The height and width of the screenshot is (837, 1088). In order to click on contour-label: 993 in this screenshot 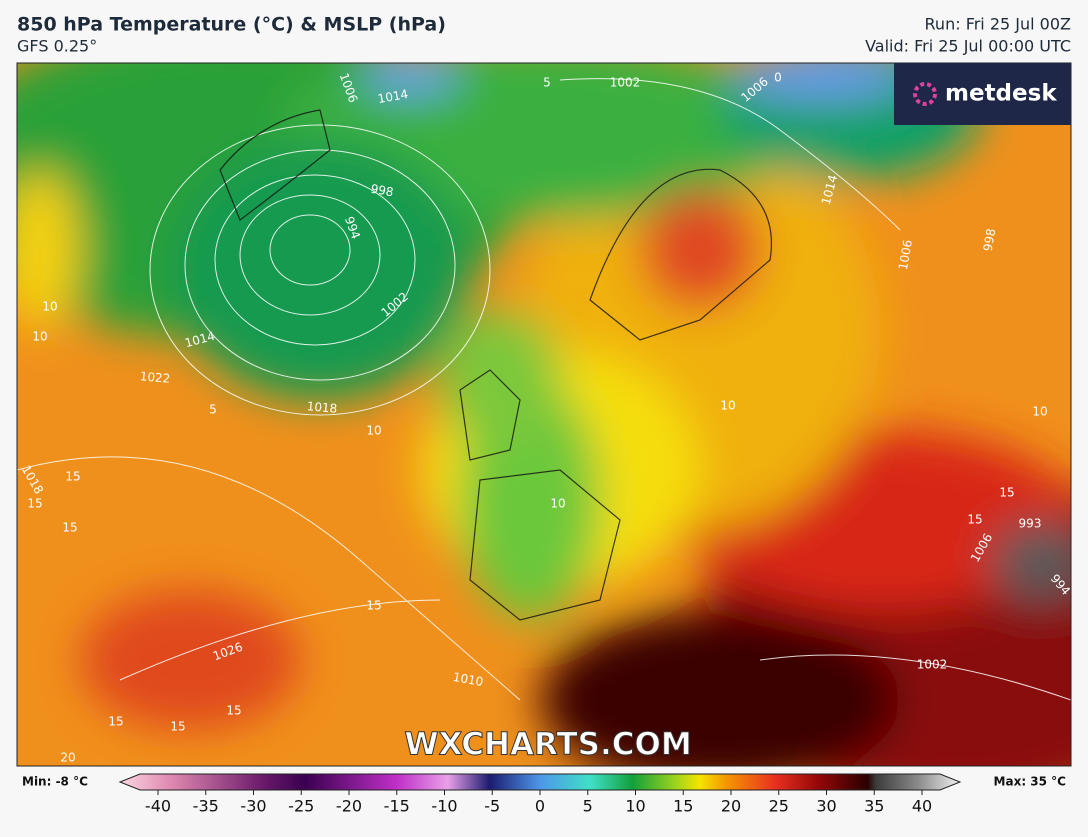, I will do `click(1030, 524)`.